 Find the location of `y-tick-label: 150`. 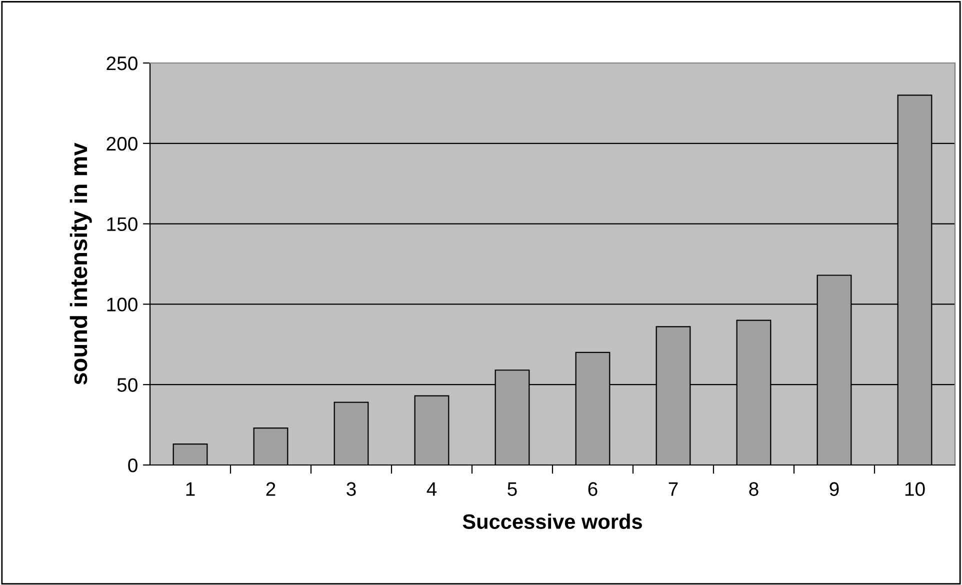

y-tick-label: 150 is located at coordinates (122, 224).